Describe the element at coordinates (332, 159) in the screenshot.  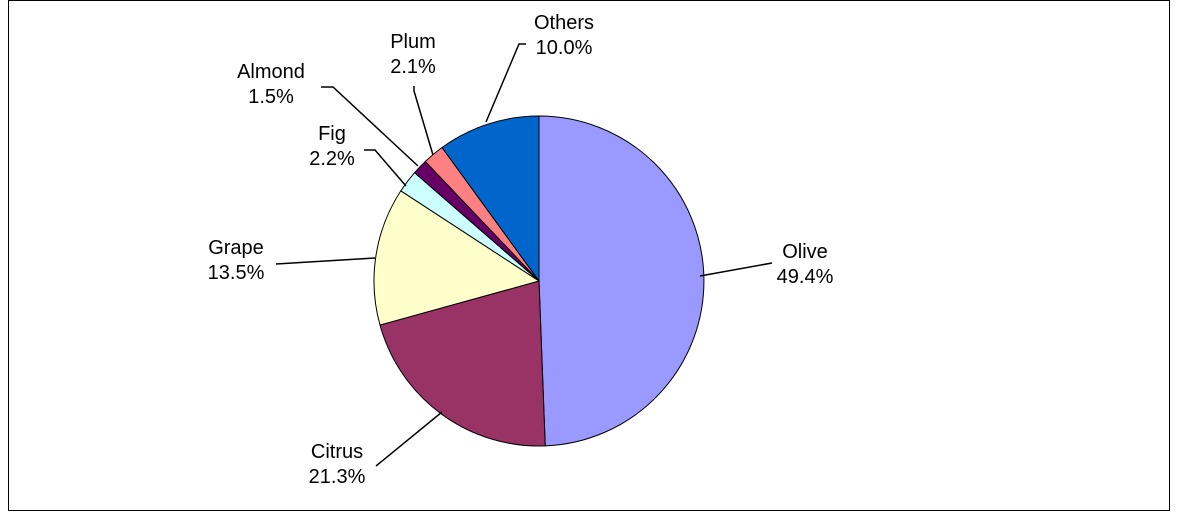
I see `slice-percent-fig: 2.2%` at that location.